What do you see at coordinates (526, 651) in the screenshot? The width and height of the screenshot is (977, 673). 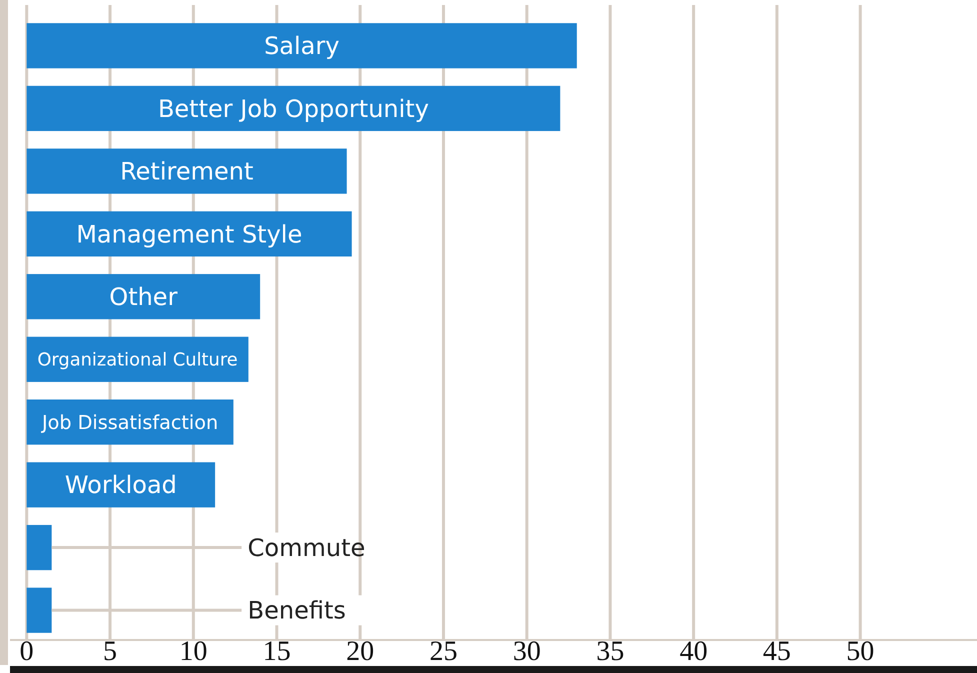 I see `x-tick-label: 30` at bounding box center [526, 651].